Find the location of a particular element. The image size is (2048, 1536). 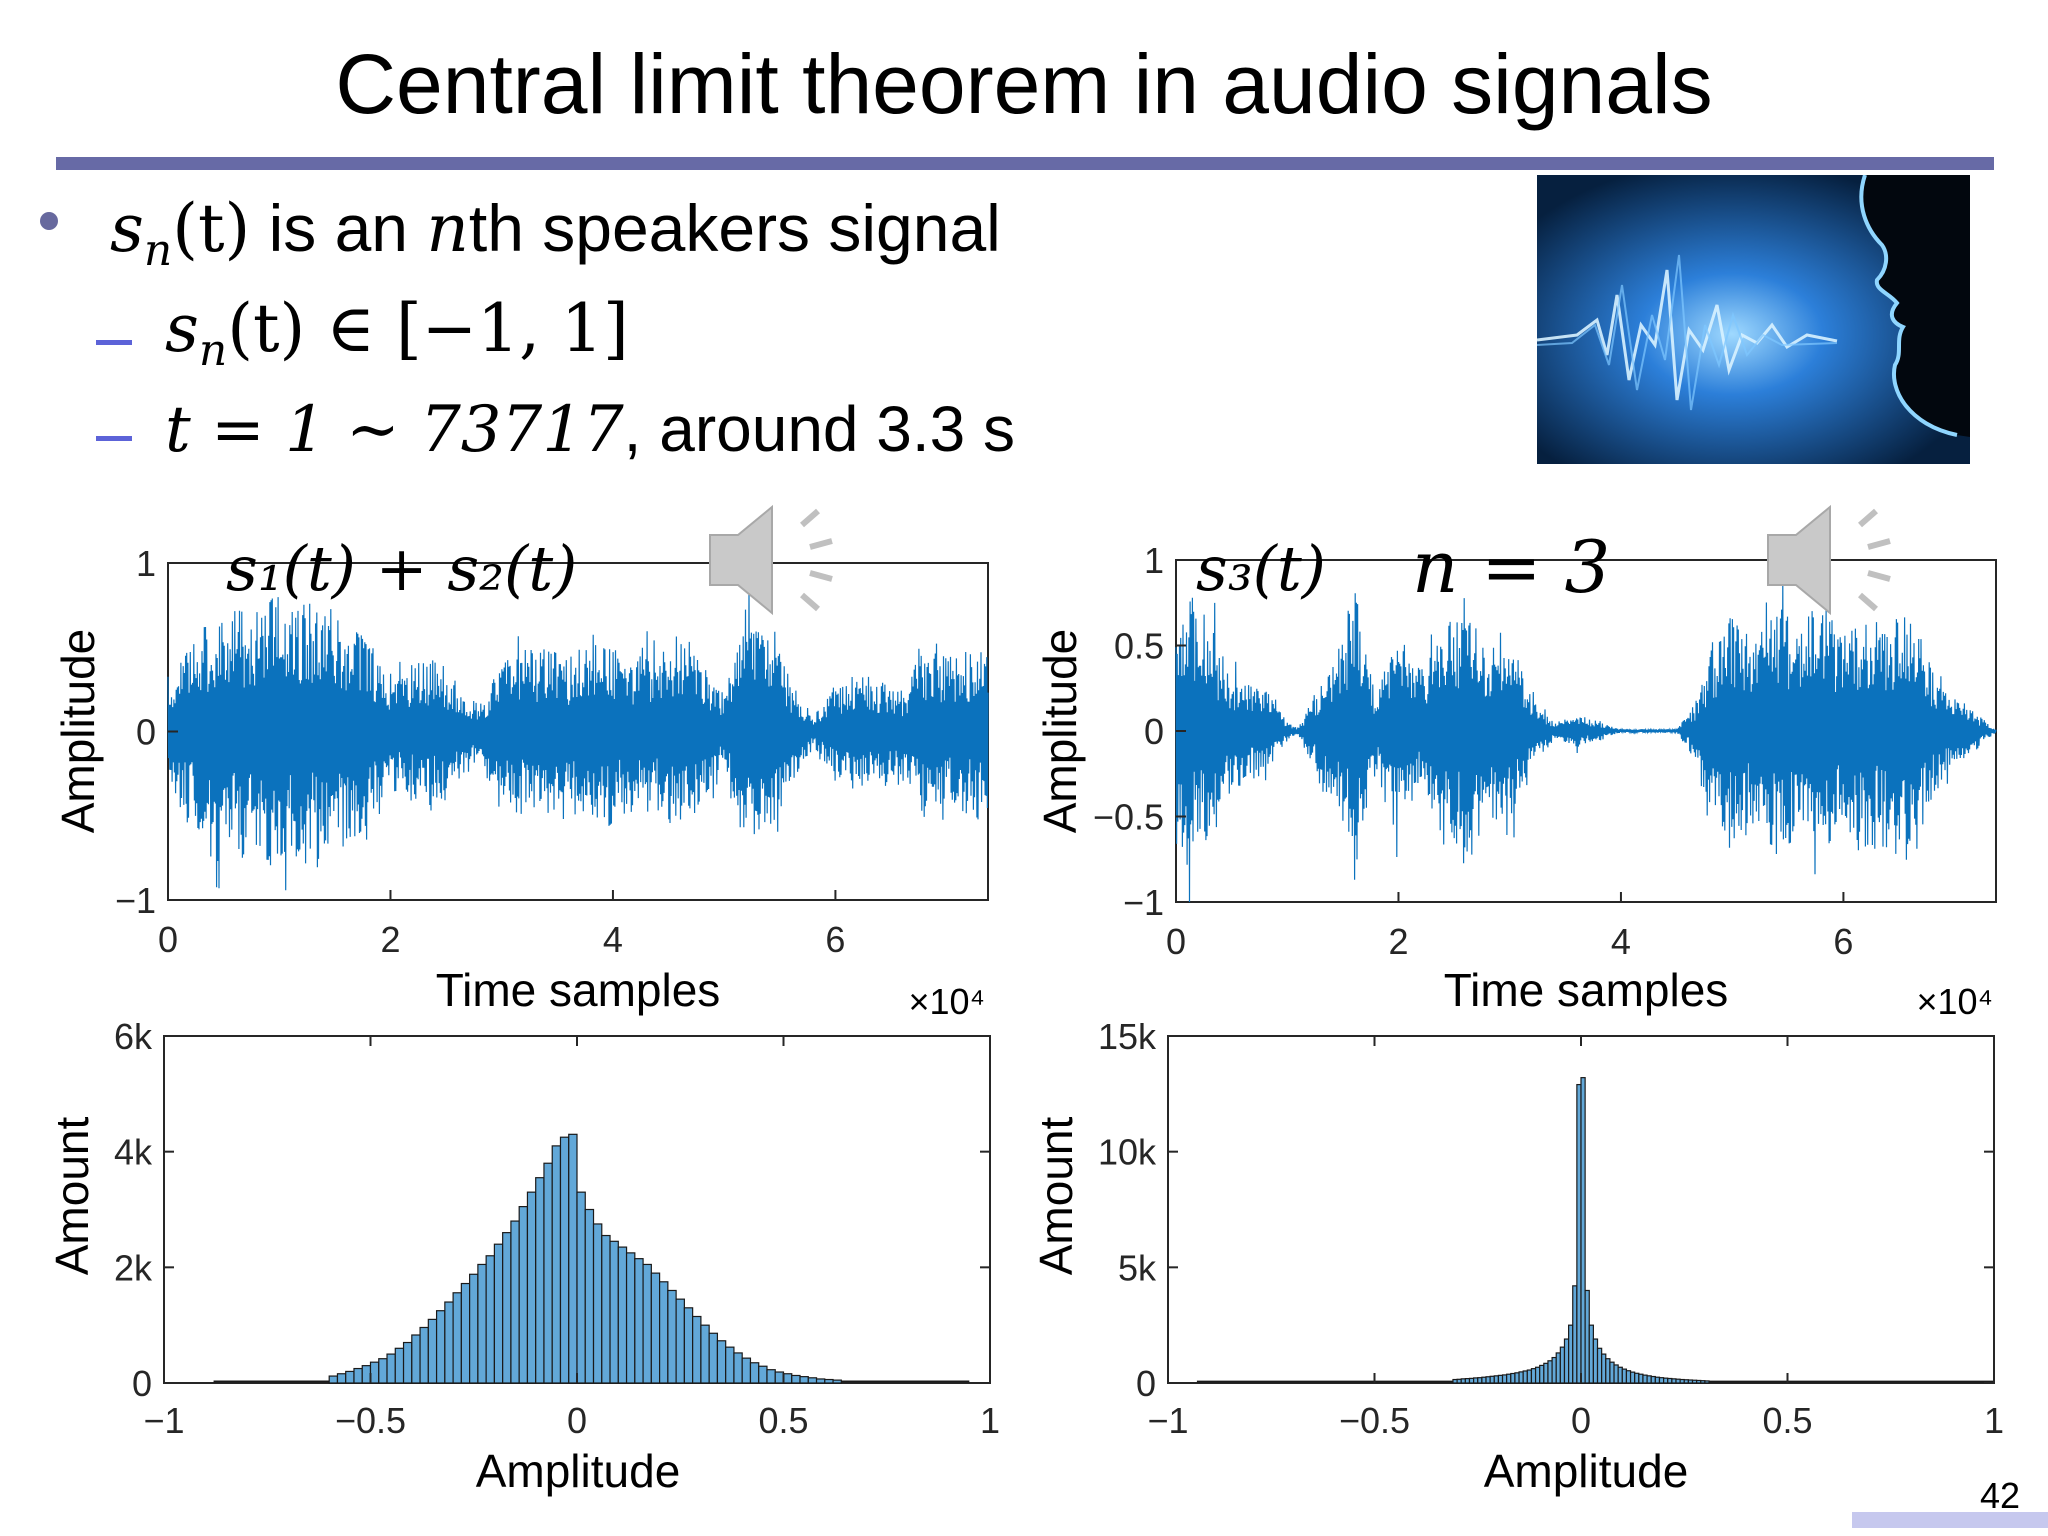

bullet-dot is located at coordinates (49, 221).